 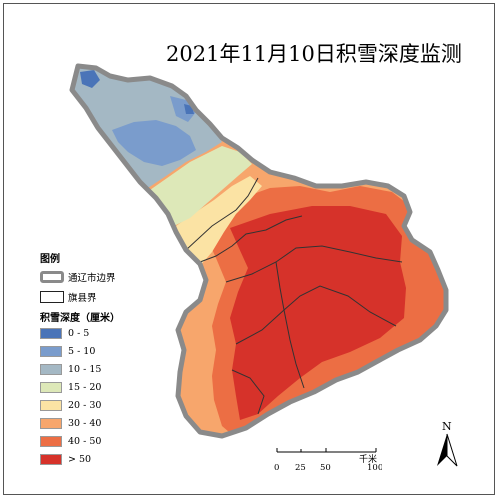 What do you see at coordinates (82, 298) in the screenshot?
I see `banner-boundary-label: 旗县界` at bounding box center [82, 298].